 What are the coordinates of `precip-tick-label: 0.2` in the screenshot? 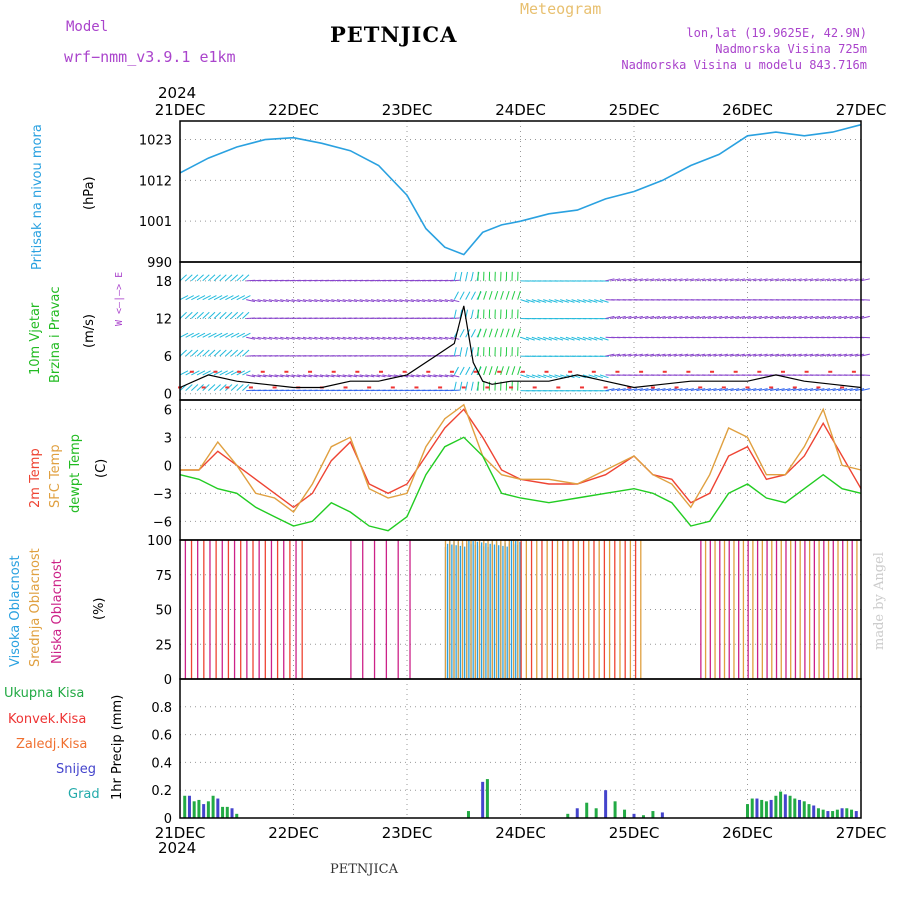 It's located at (161, 791).